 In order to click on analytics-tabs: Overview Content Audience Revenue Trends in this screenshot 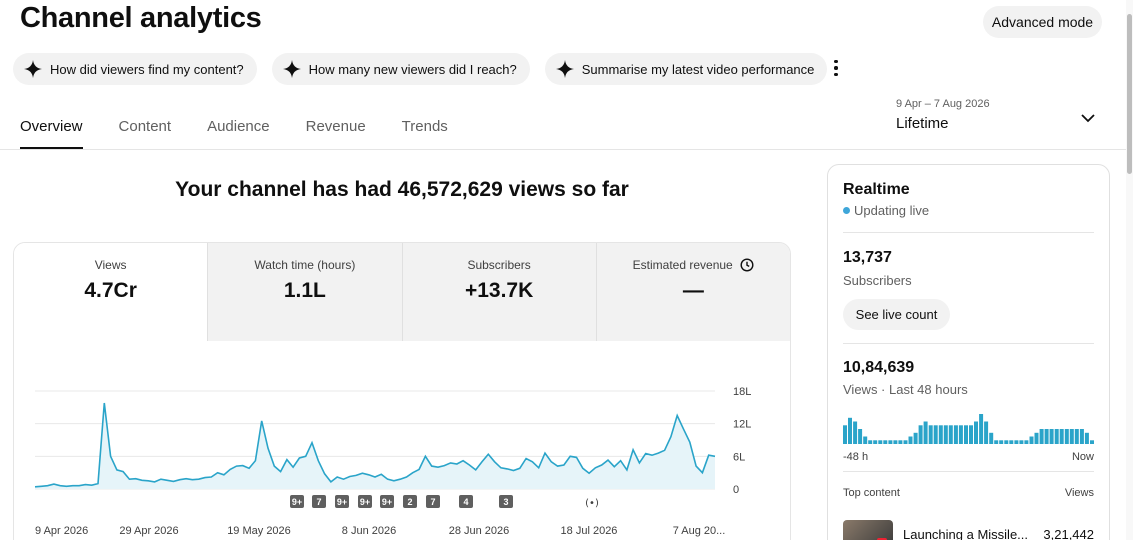, I will do `click(252, 133)`.